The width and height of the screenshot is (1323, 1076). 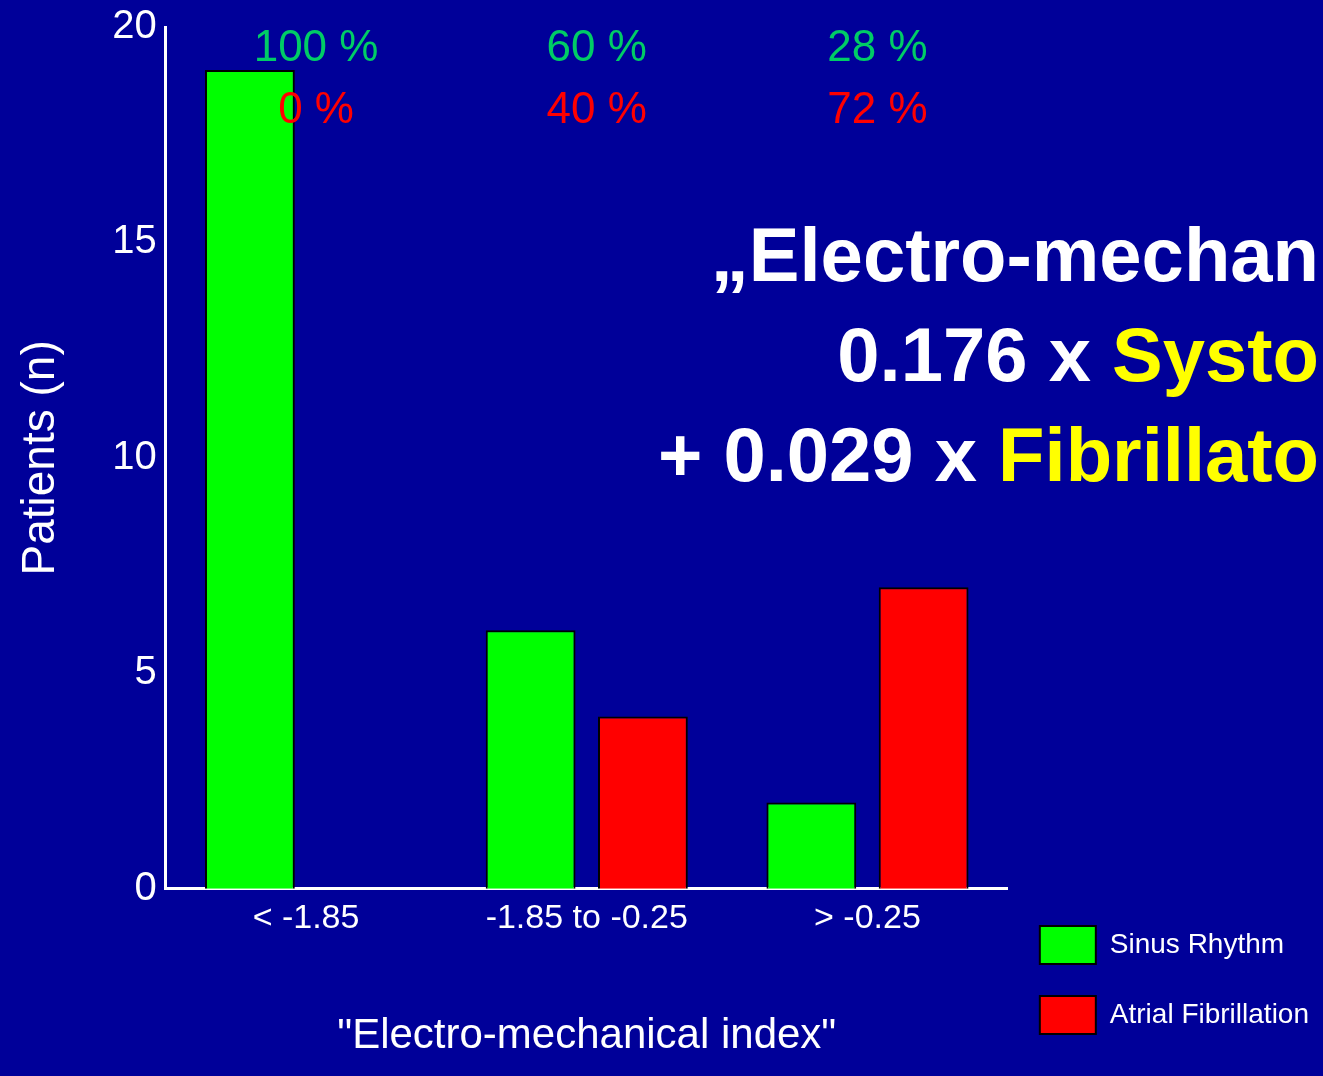 I want to click on annotation: 40 %, so click(x=596, y=108).